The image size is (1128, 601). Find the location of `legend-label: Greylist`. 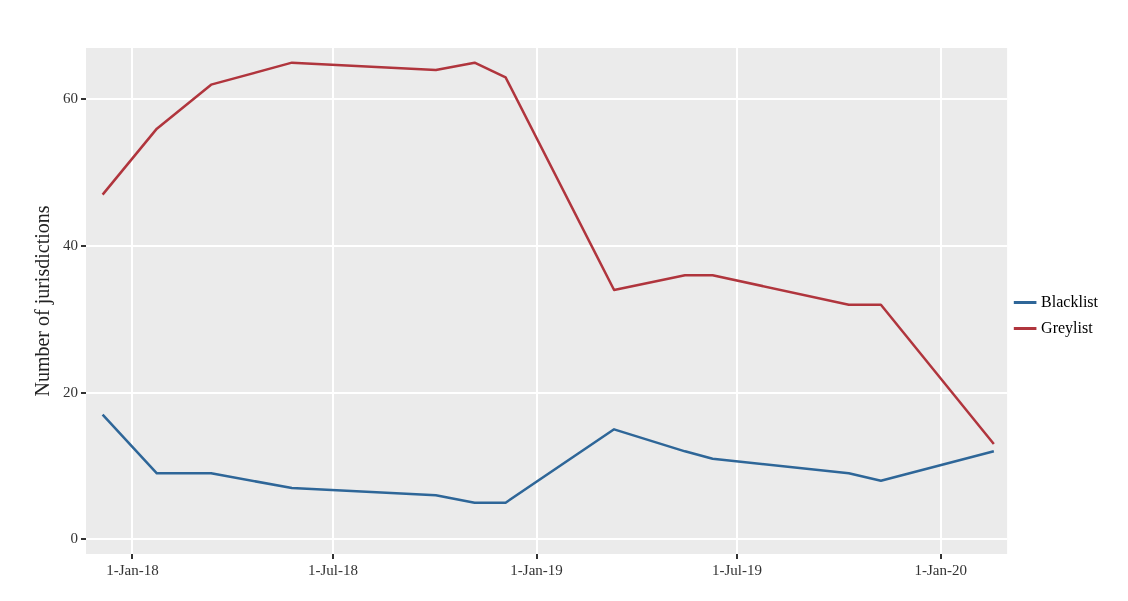

legend-label: Greylist is located at coordinates (1067, 327).